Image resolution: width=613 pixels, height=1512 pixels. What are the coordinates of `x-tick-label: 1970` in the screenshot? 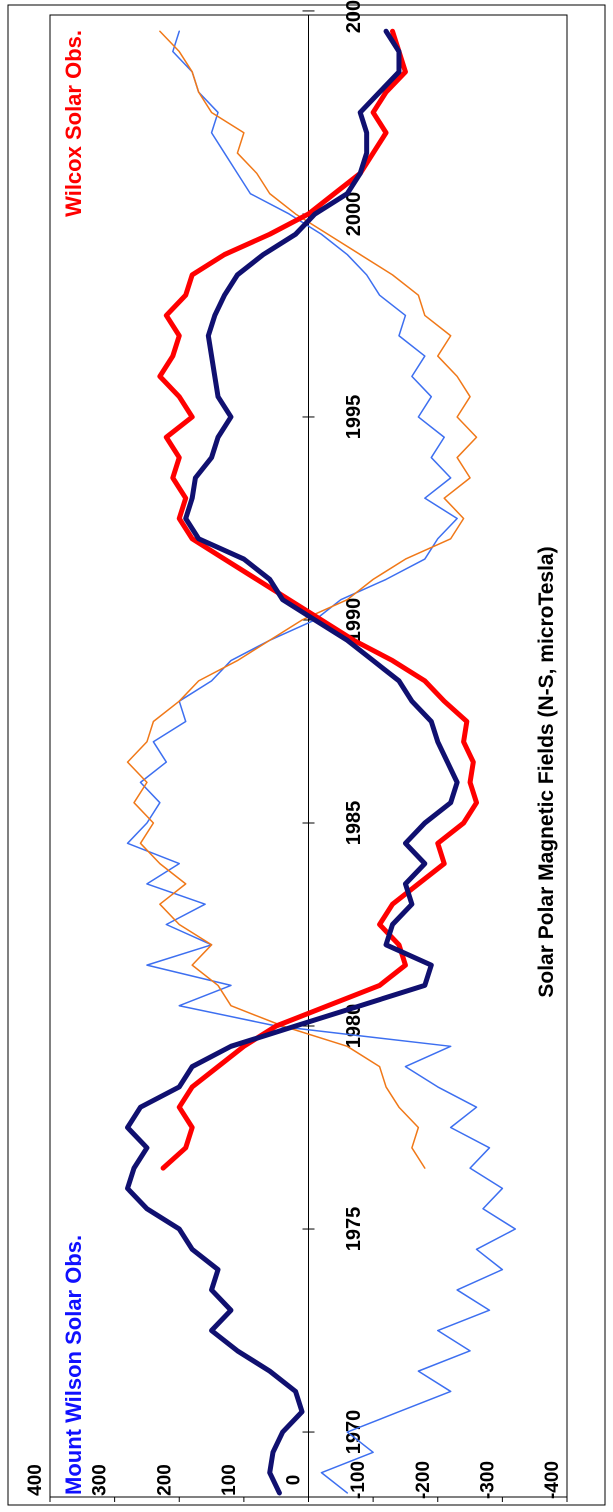 It's located at (354, 1432).